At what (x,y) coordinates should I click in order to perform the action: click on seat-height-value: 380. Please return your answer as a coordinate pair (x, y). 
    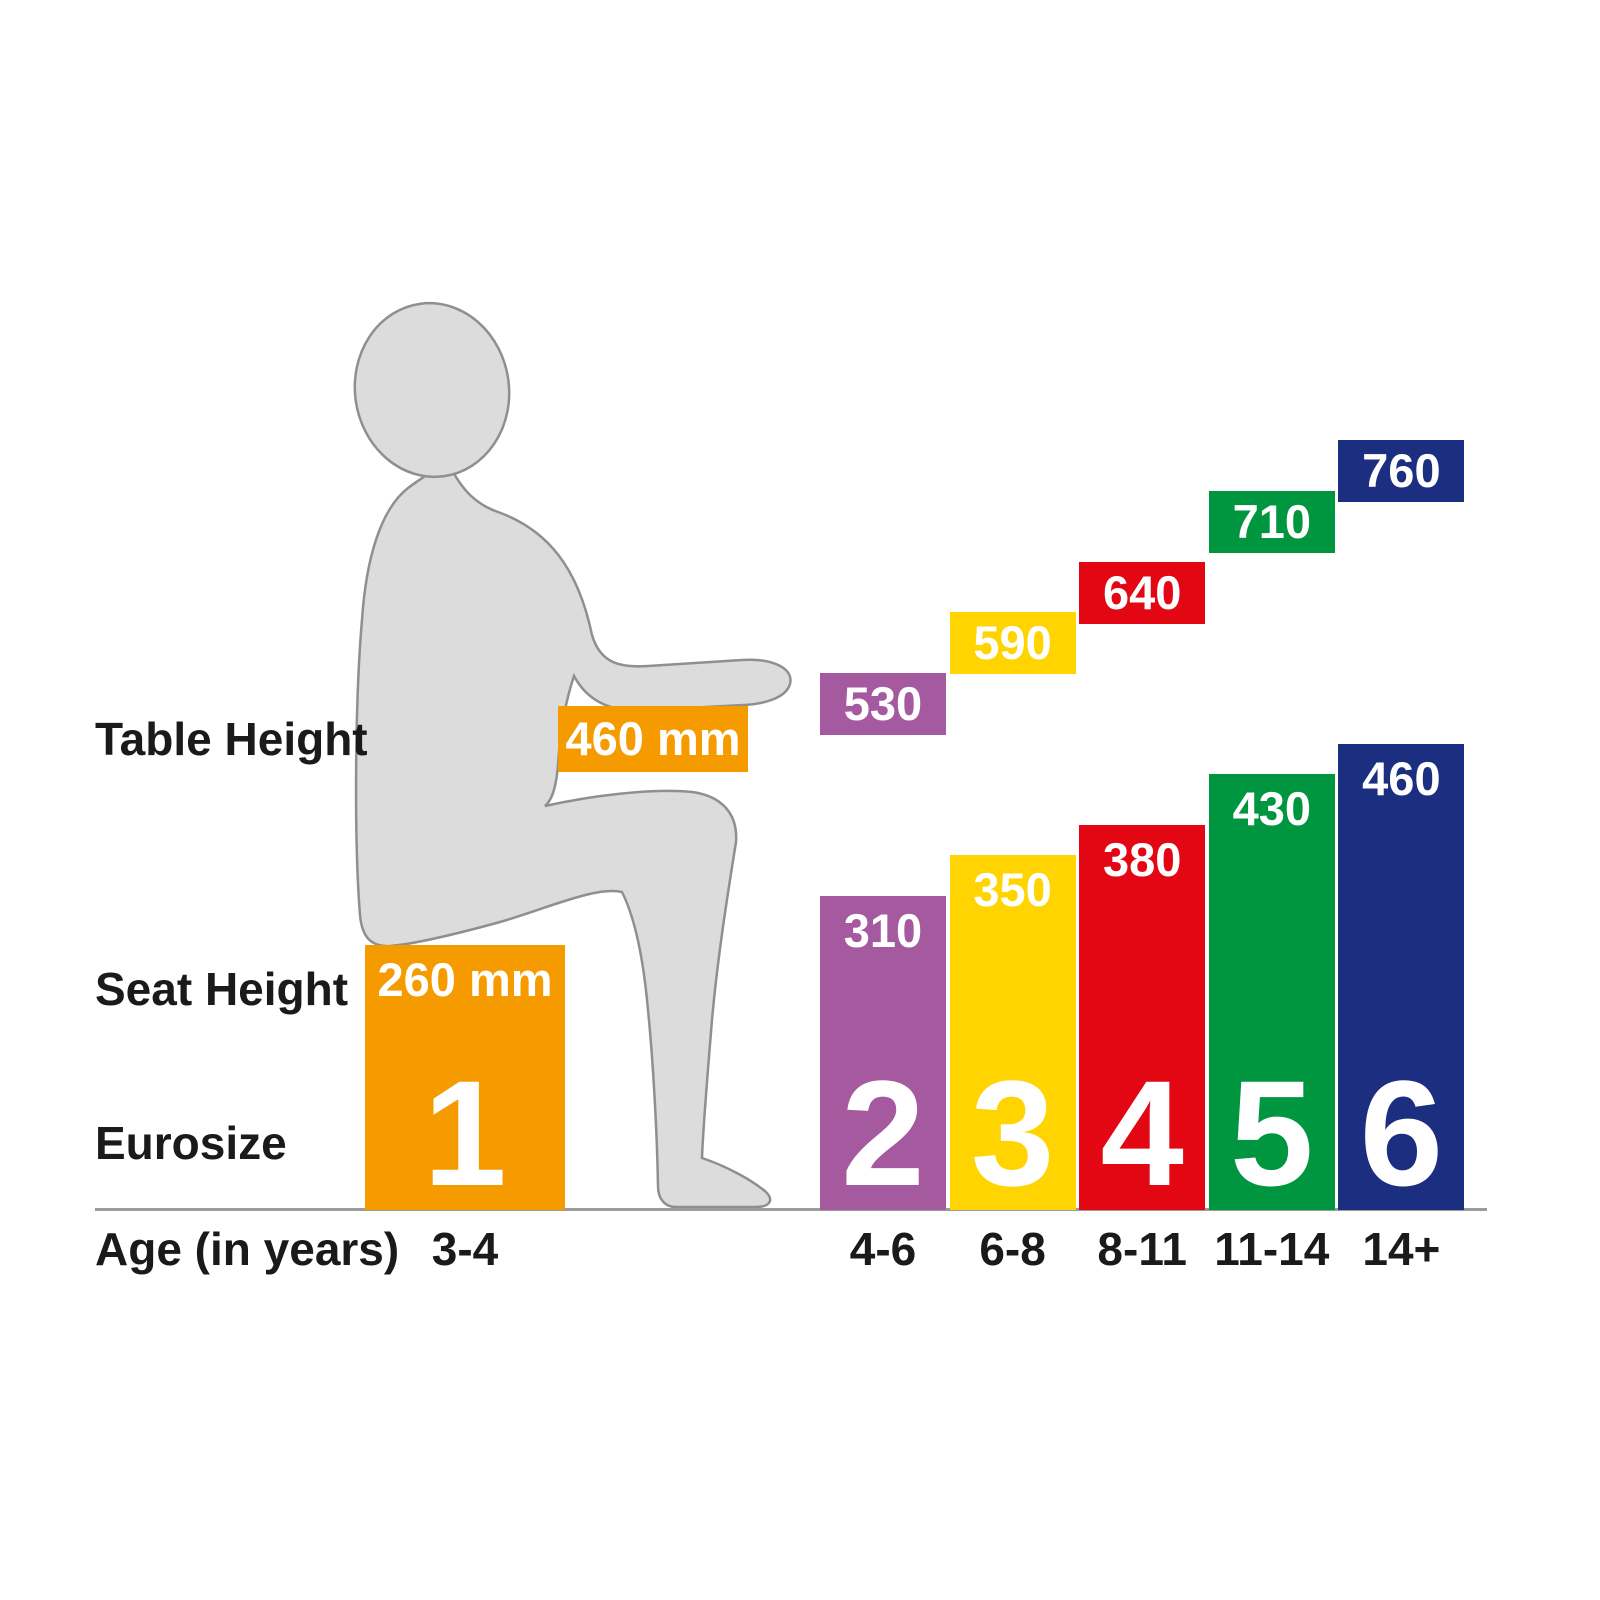
    Looking at the image, I should click on (1142, 859).